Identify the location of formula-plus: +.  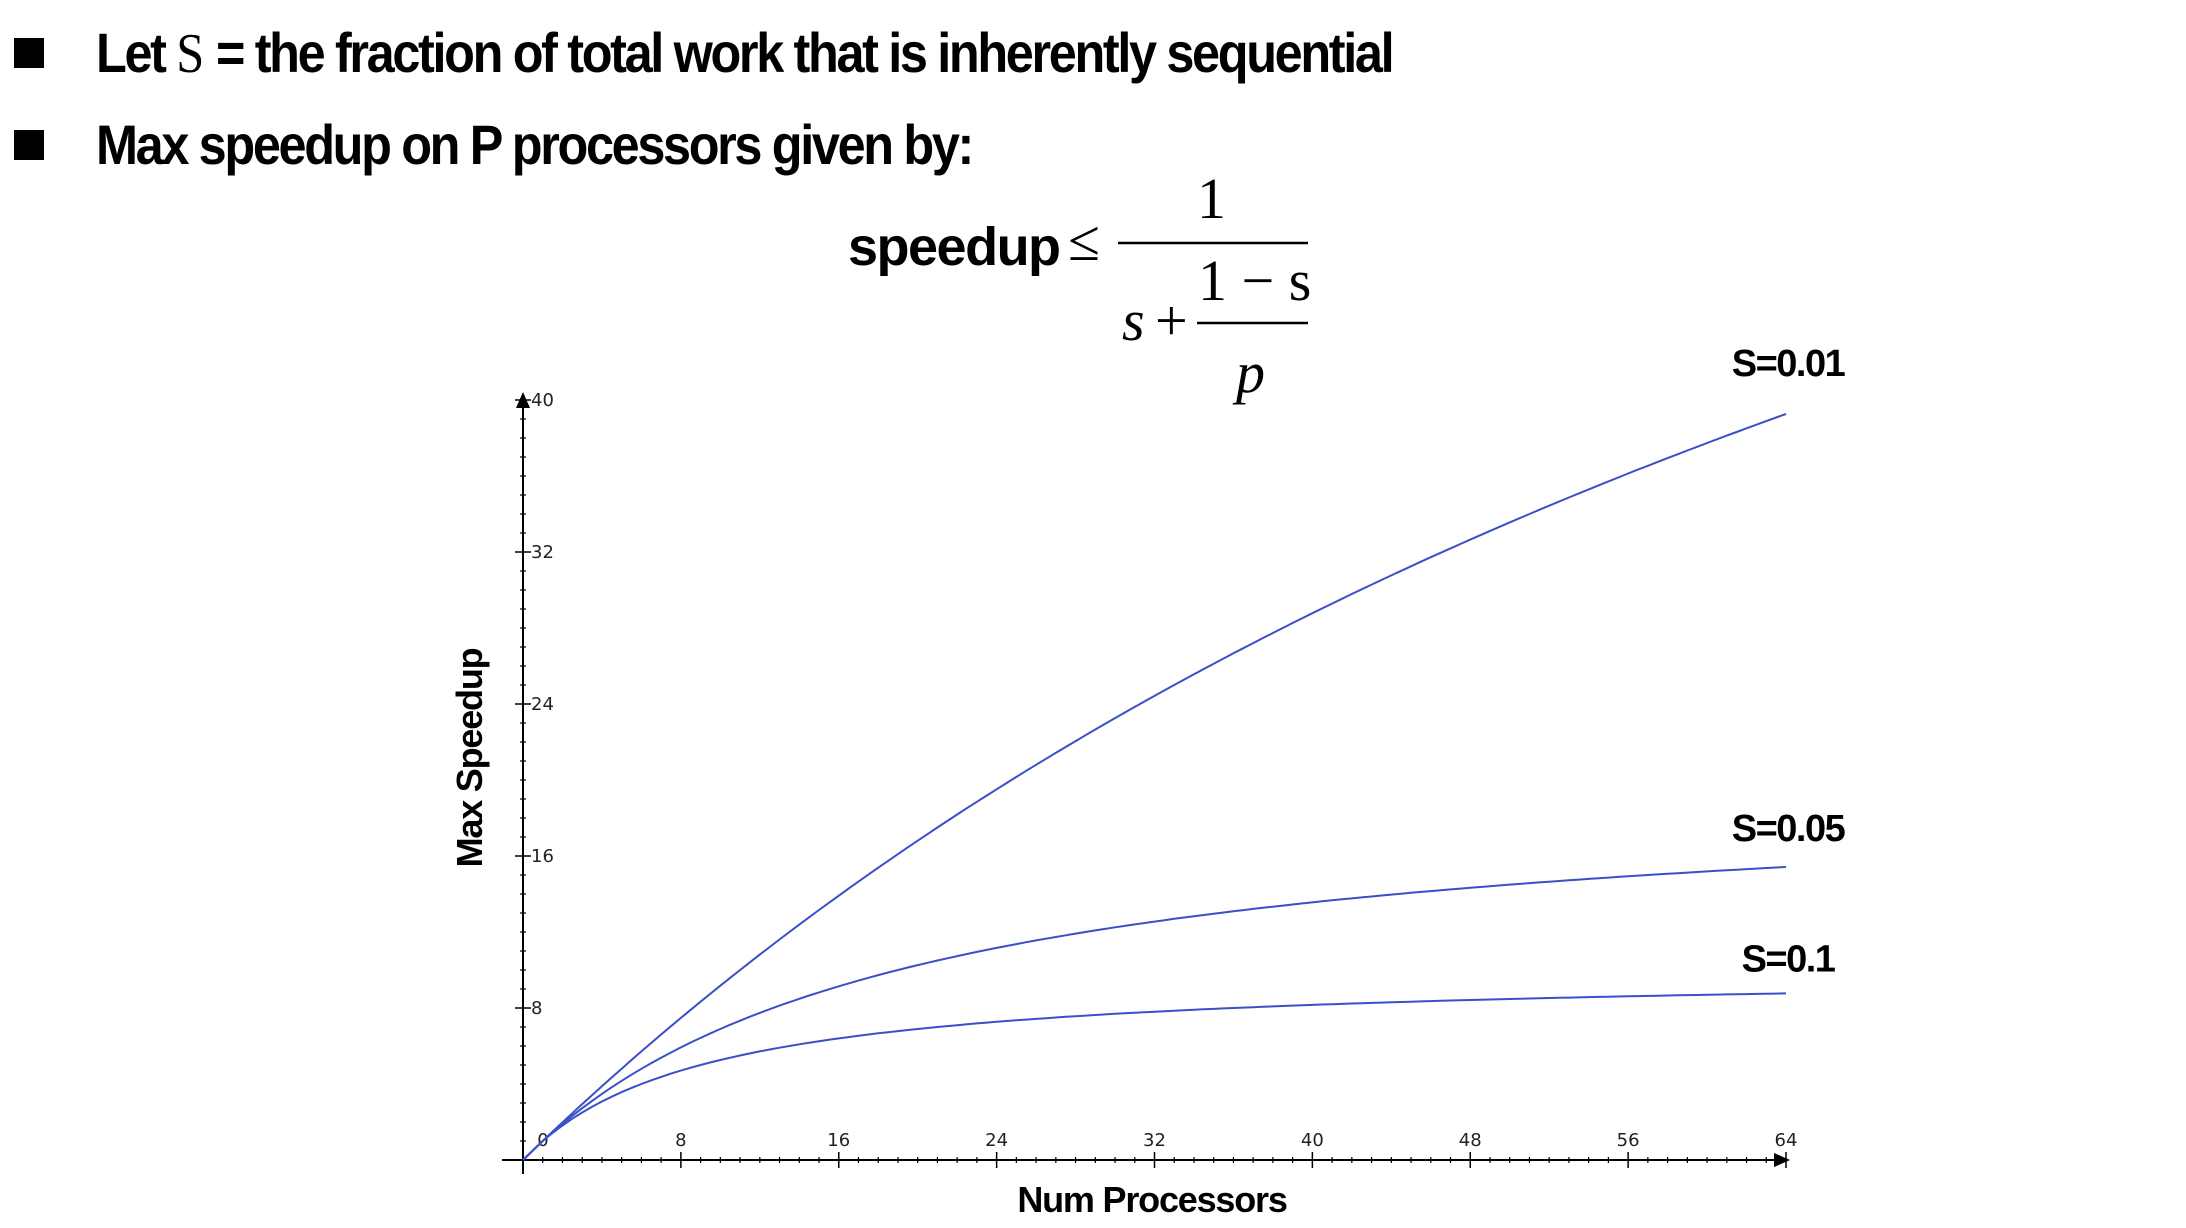
(1171, 320).